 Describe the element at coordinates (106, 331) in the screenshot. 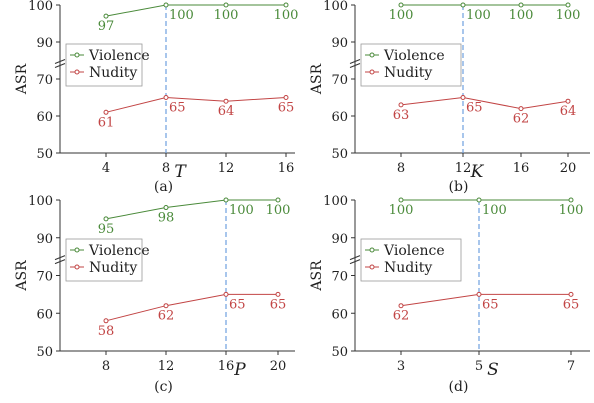

I see `data-label-nudity: 58` at that location.